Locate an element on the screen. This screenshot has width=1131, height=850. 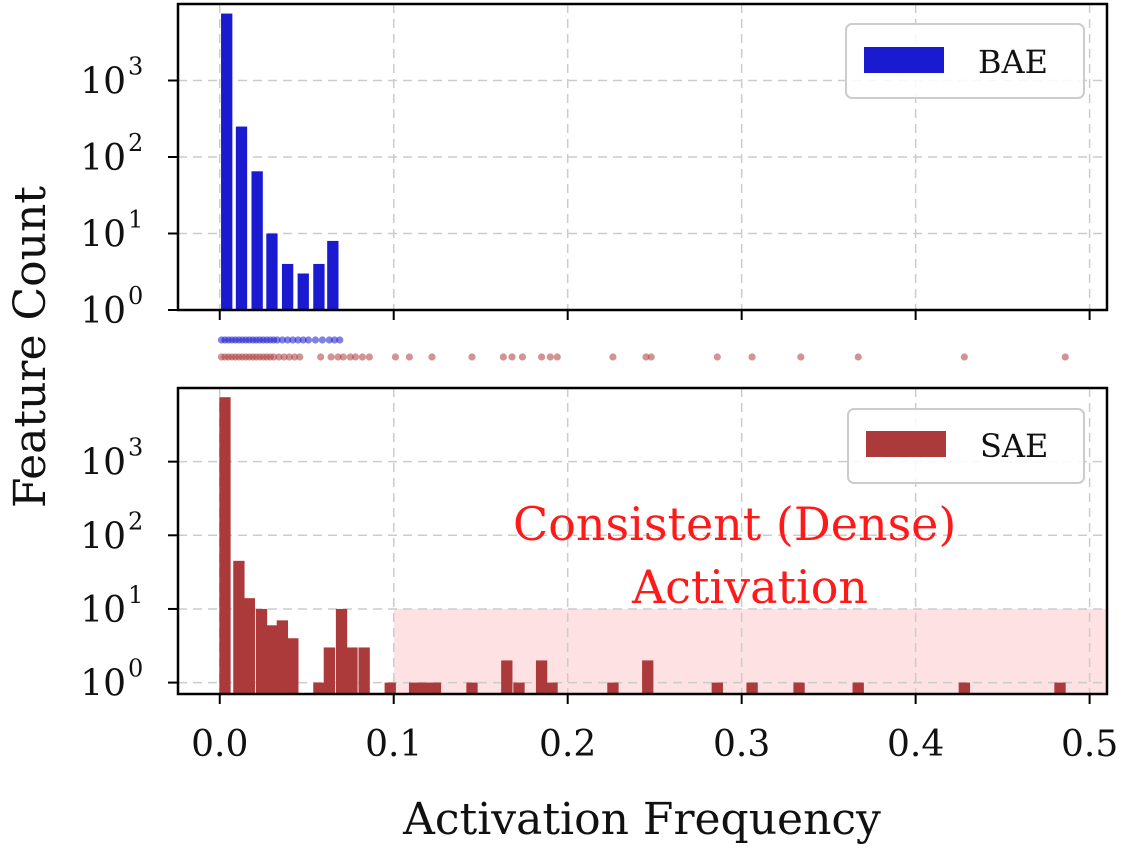
sae-ytick-label-0: 10 is located at coordinates (103, 684).